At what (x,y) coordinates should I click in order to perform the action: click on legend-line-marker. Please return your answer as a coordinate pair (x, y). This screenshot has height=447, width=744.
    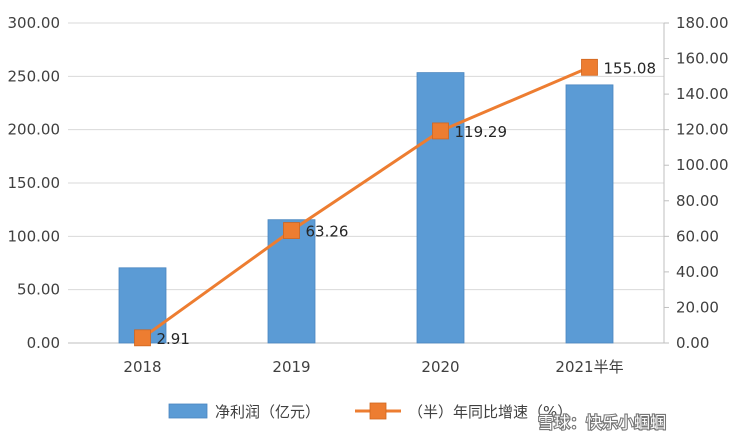
    Looking at the image, I should click on (378, 411).